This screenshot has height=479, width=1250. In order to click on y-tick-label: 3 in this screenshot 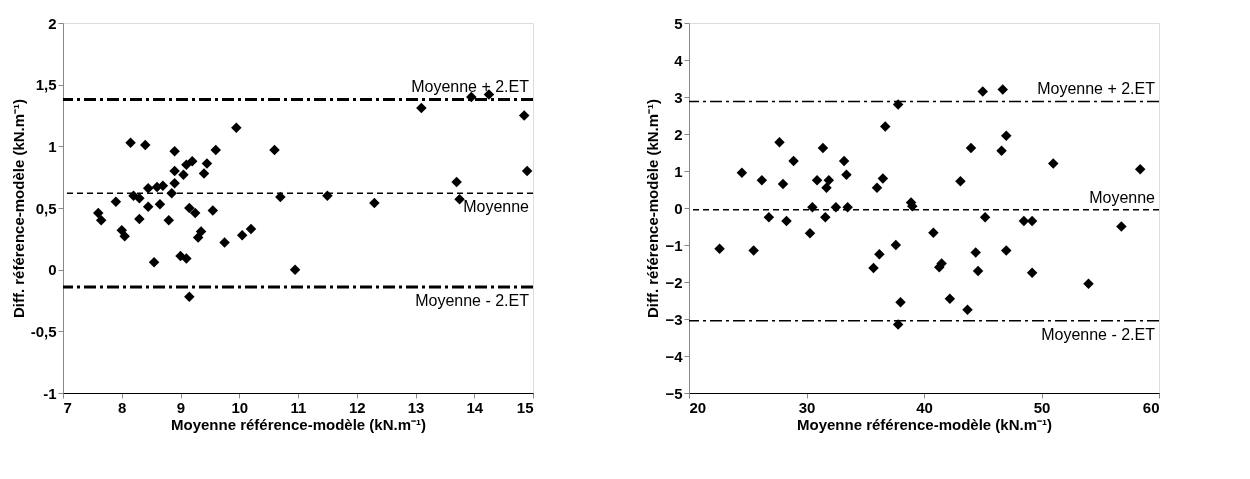, I will do `click(678, 97)`.